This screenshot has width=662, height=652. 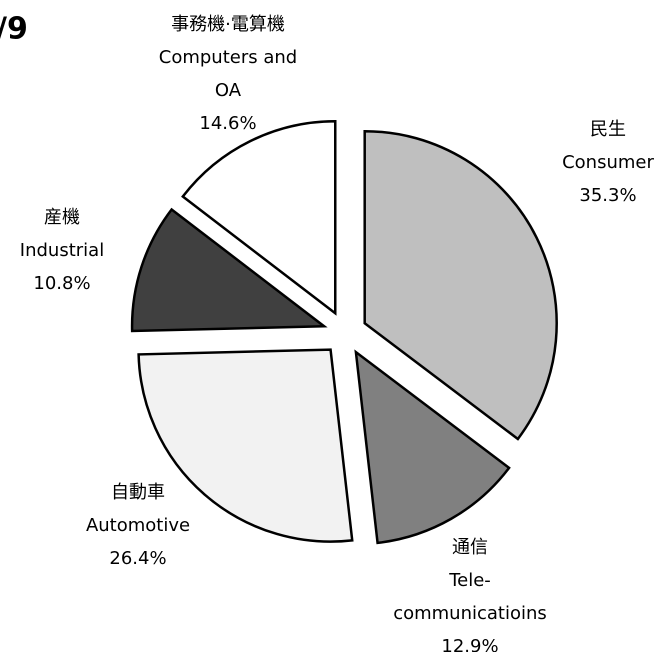 I want to click on slice-label: Consumer, so click(x=608, y=162).